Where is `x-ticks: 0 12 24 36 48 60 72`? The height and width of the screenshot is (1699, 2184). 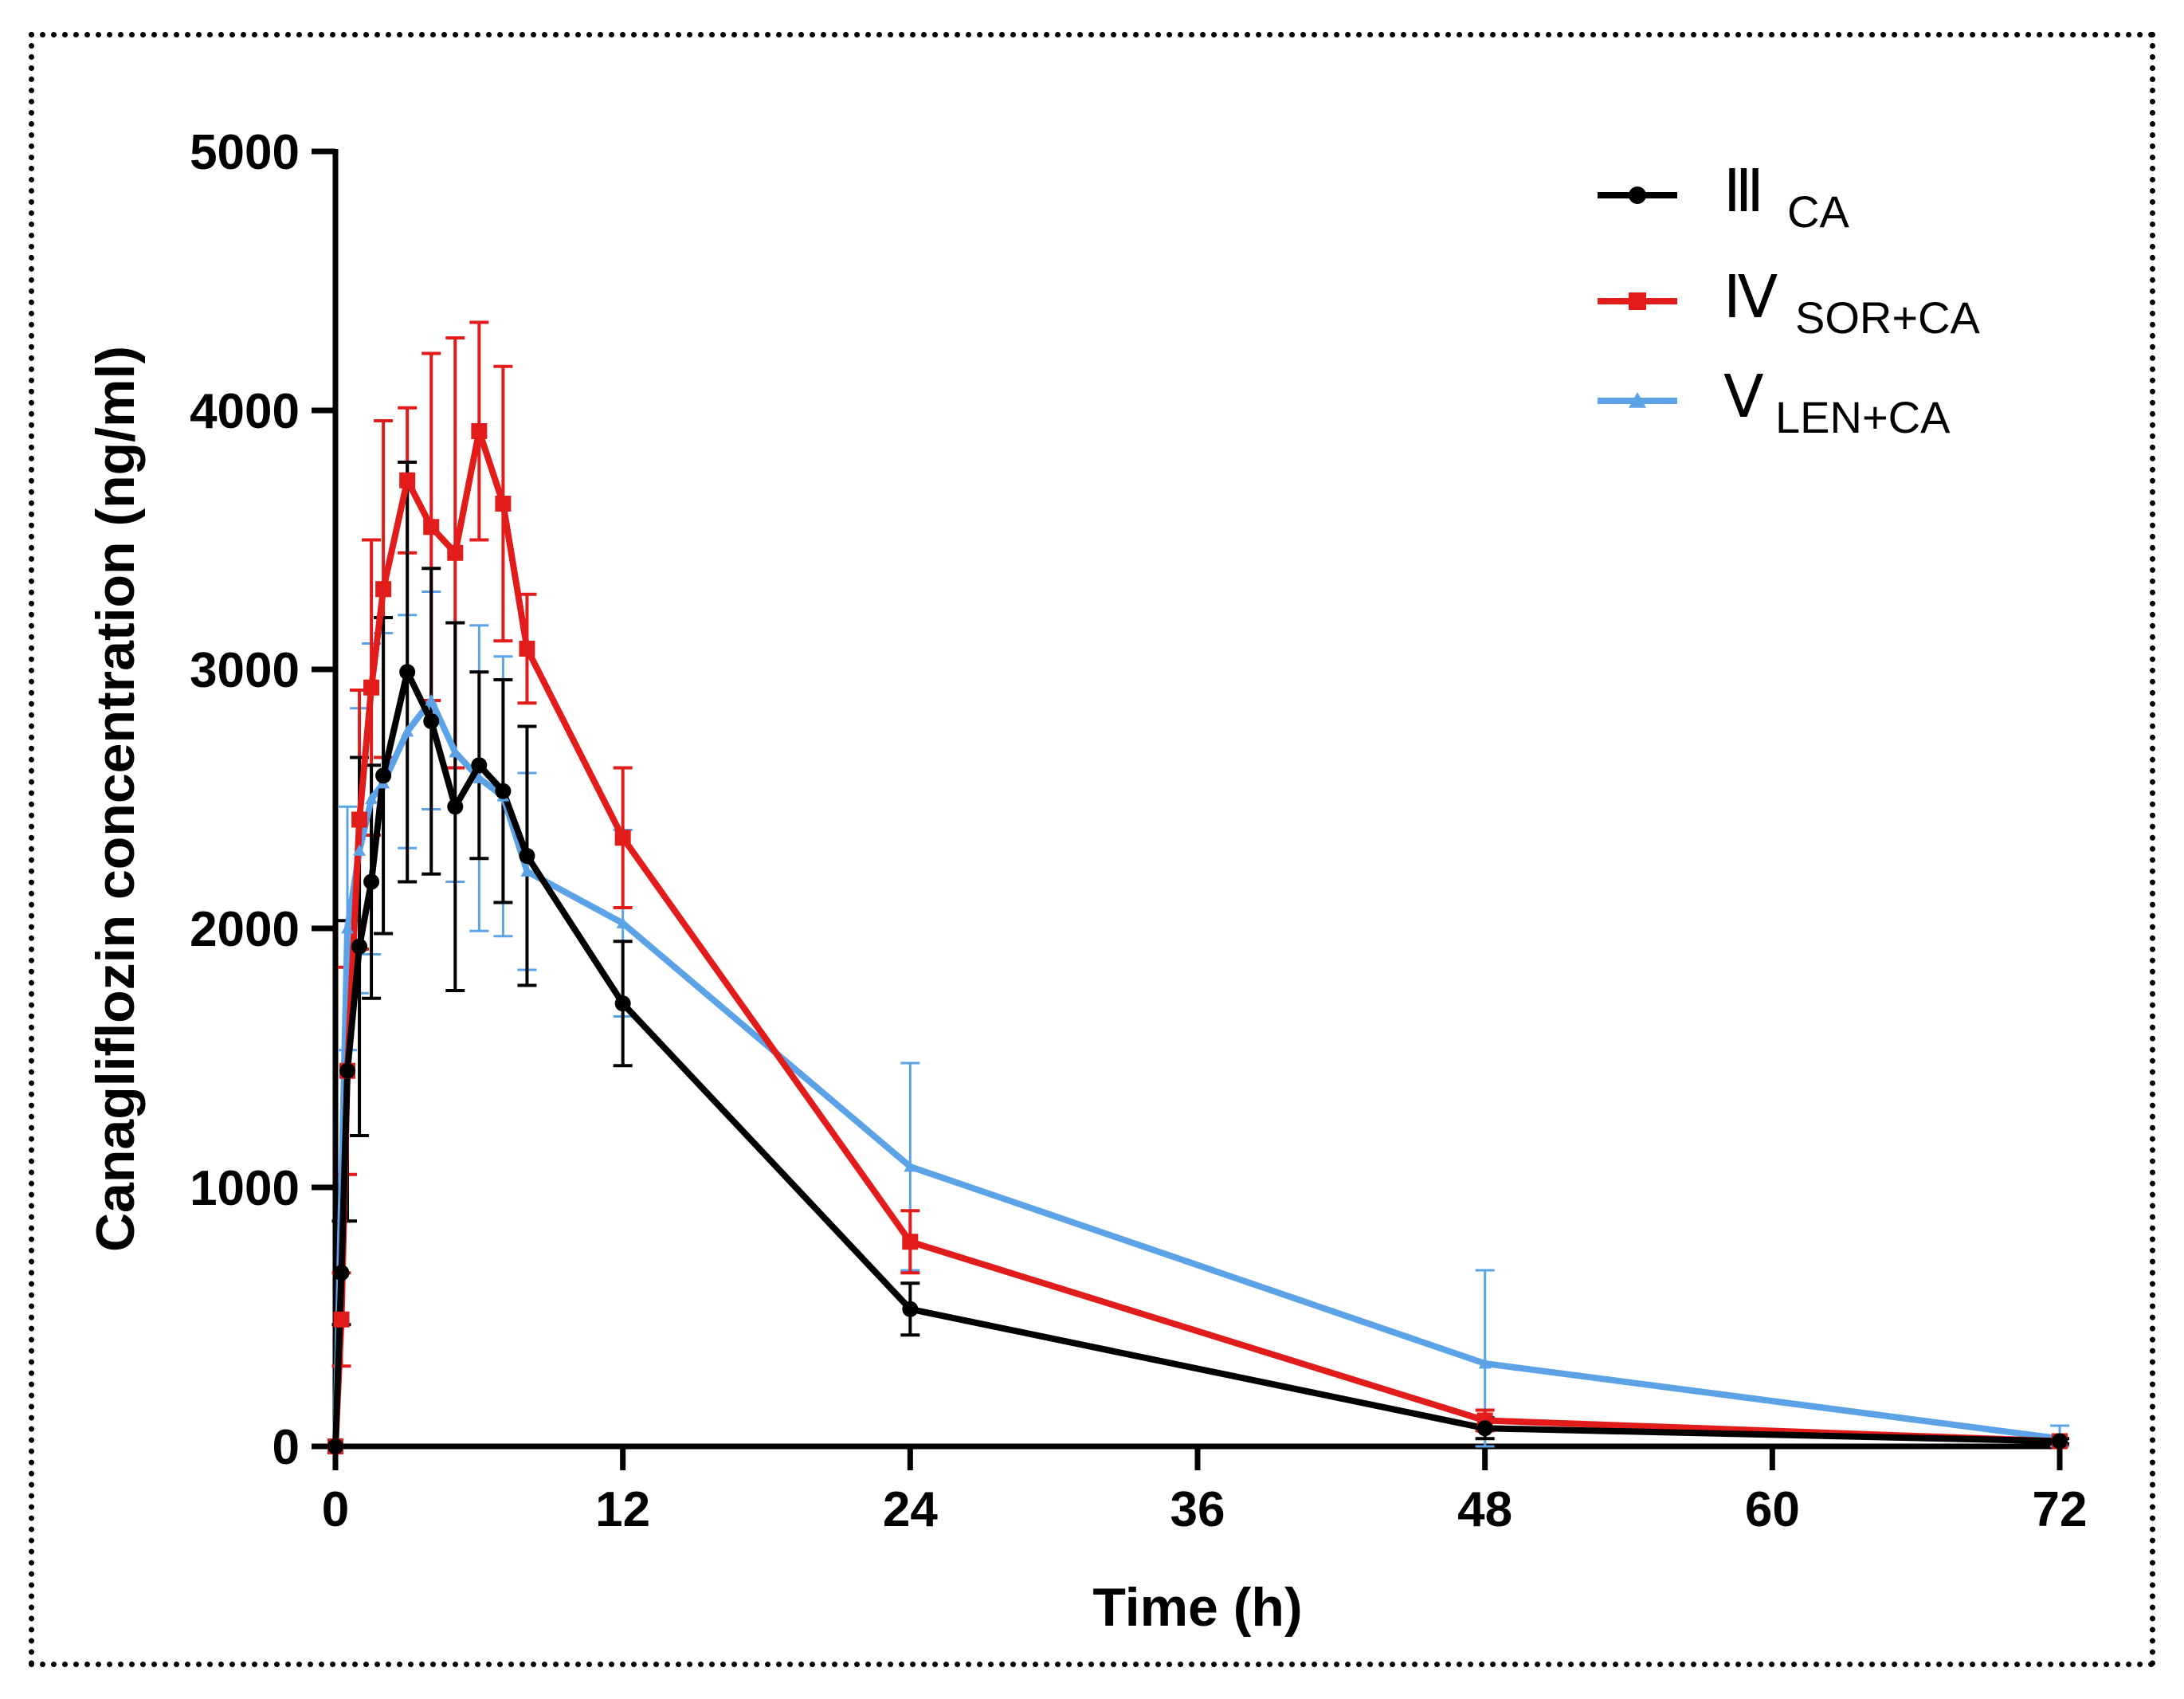 x-ticks: 0 12 24 36 48 60 72 is located at coordinates (1205, 1492).